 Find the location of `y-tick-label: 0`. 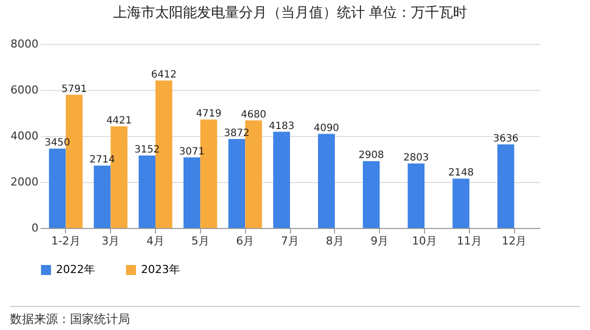

y-tick-label: 0 is located at coordinates (35, 228).